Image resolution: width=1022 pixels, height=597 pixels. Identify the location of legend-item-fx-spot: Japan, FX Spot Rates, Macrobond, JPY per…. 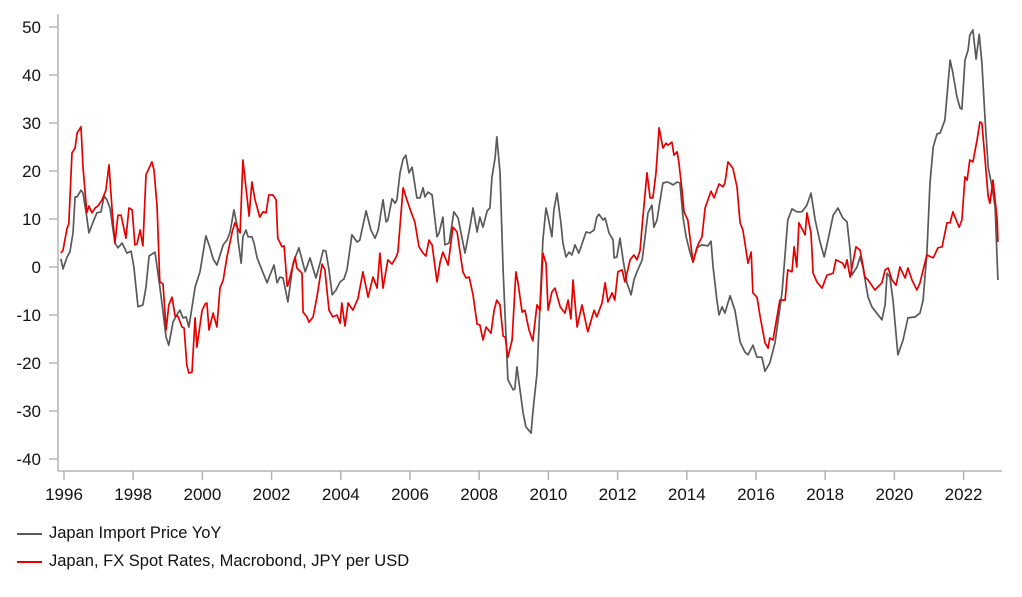
(213, 561).